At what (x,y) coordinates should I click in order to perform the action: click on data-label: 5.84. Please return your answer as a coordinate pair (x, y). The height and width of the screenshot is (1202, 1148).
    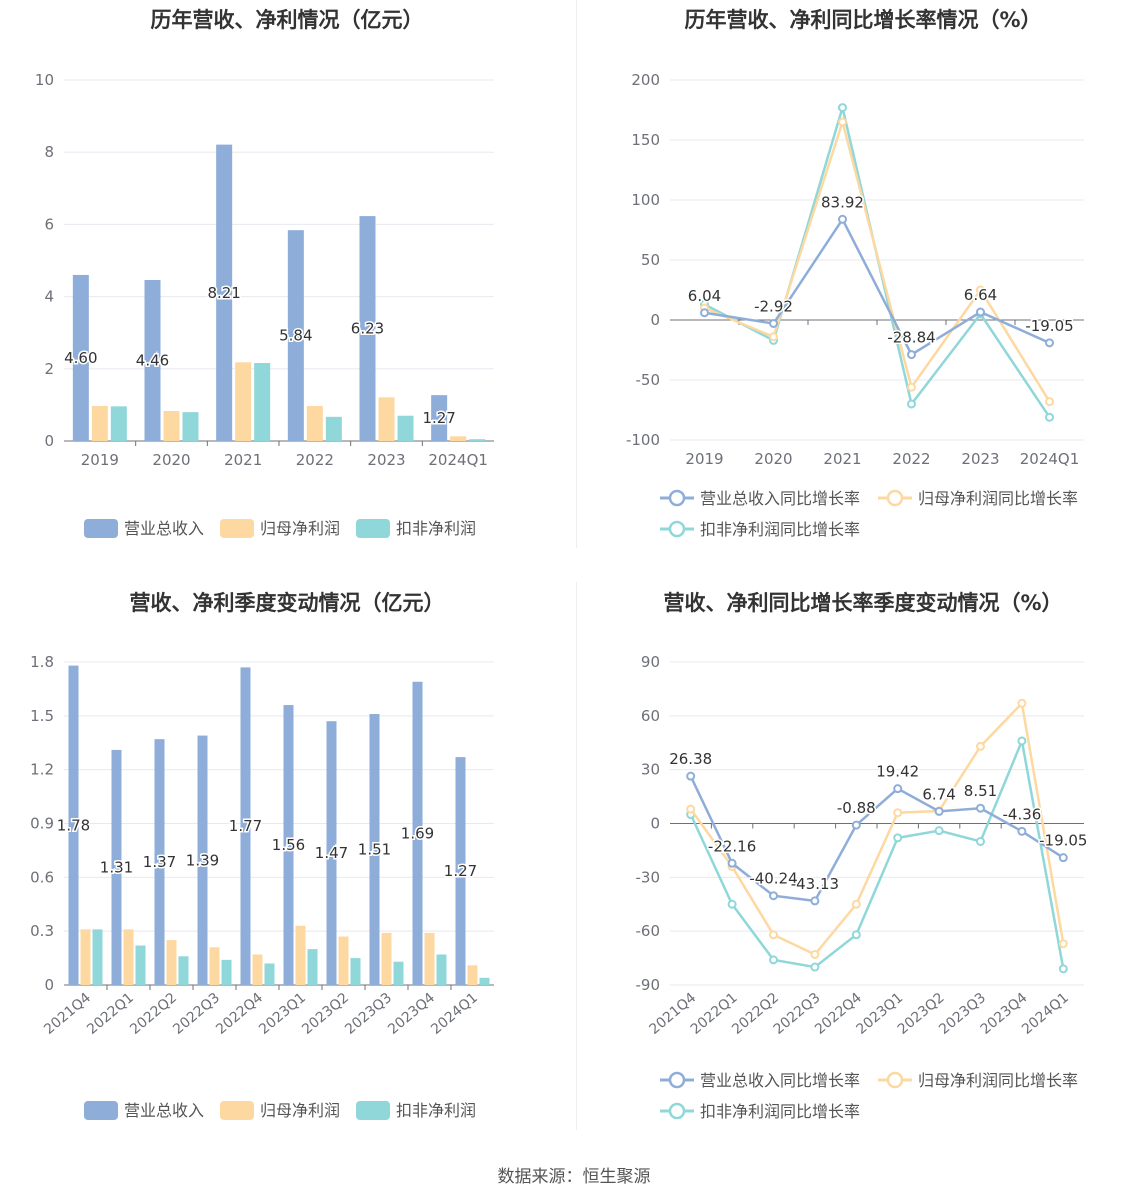
    Looking at the image, I should click on (295, 336).